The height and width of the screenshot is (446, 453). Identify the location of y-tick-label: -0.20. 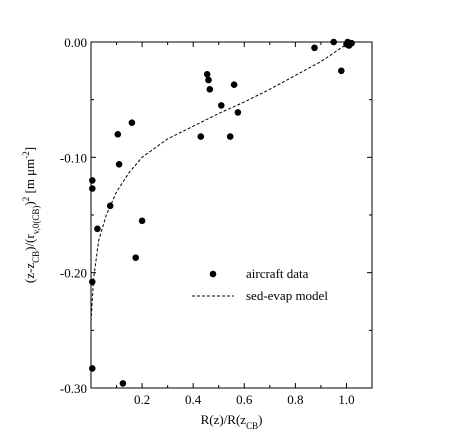
(73, 273).